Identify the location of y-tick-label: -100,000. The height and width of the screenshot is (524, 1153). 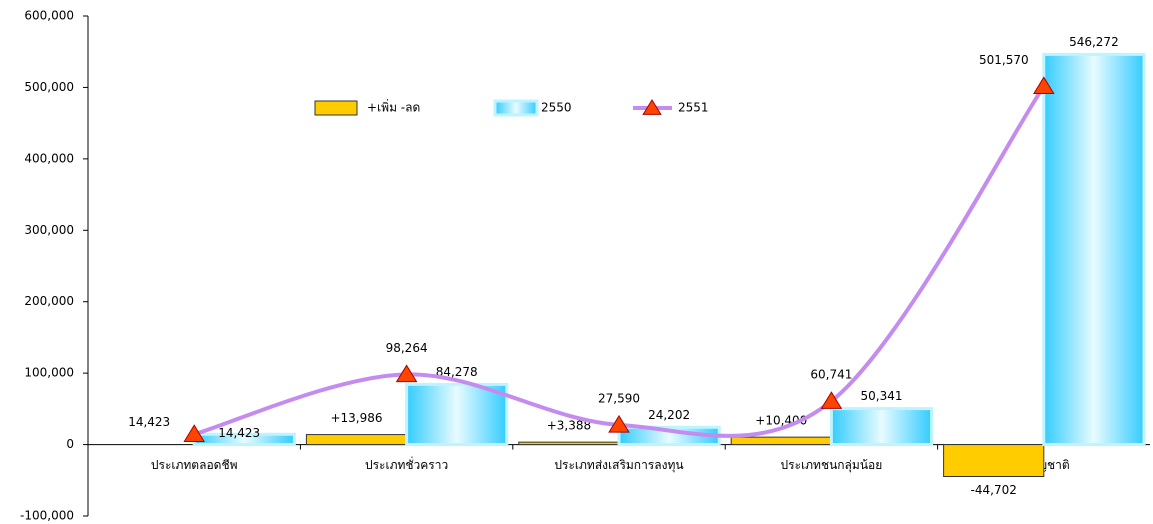
(47, 516).